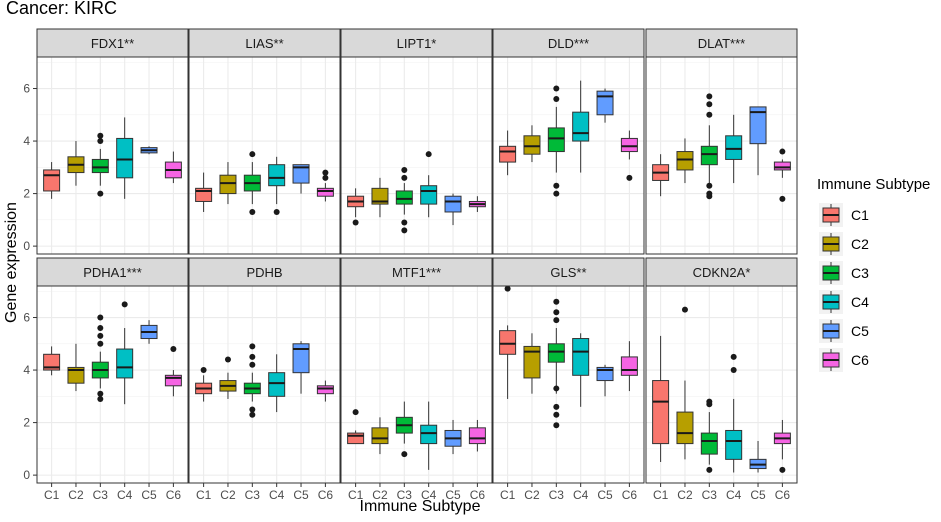  What do you see at coordinates (26, 89) in the screenshot?
I see `y-tick-label: 6` at bounding box center [26, 89].